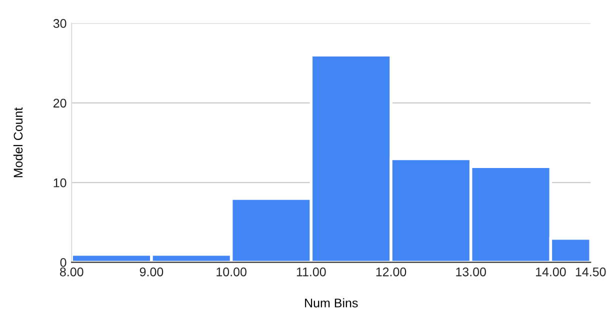  What do you see at coordinates (591, 271) in the screenshot?
I see `x-tick-label: 14.50` at bounding box center [591, 271].